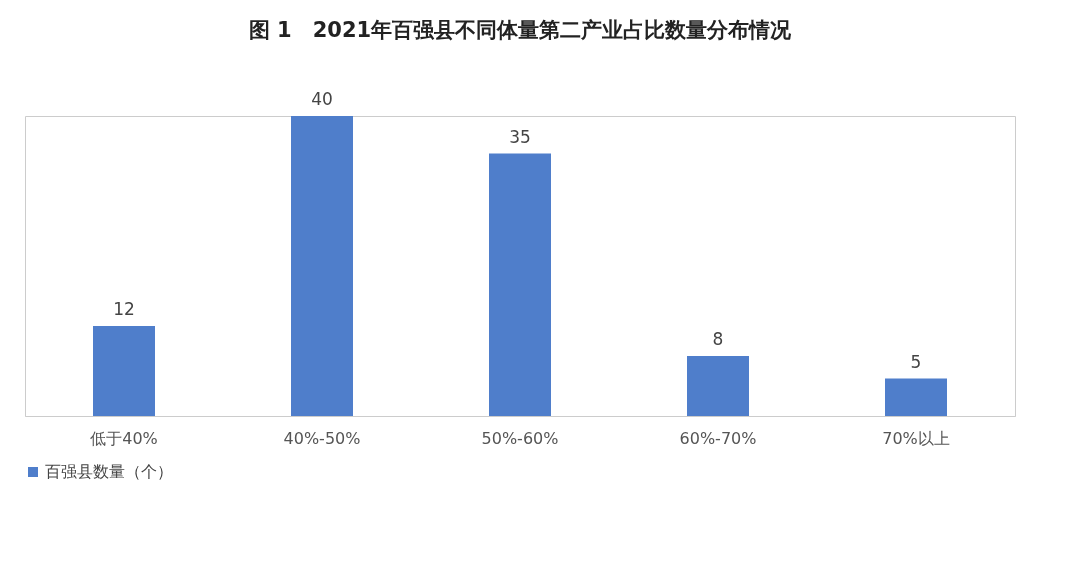  Describe the element at coordinates (124, 438) in the screenshot. I see `x-tick-label: 低于40%` at that location.